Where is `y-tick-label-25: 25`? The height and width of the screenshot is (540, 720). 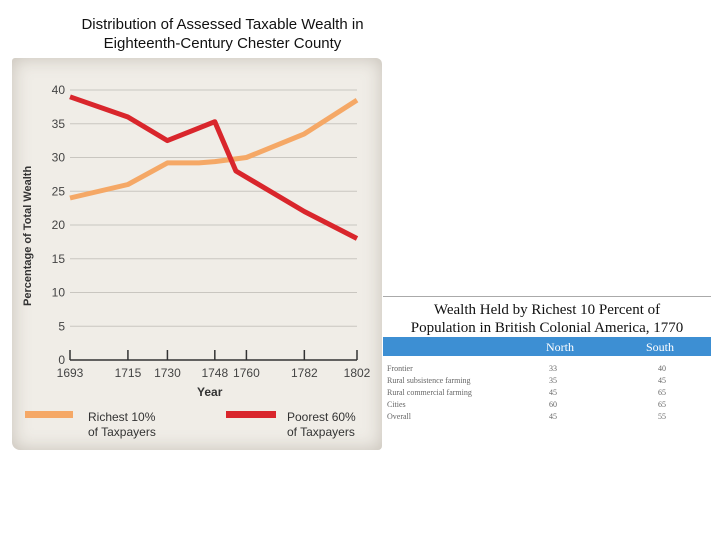
y-tick-label-25: 25 is located at coordinates (59, 191).